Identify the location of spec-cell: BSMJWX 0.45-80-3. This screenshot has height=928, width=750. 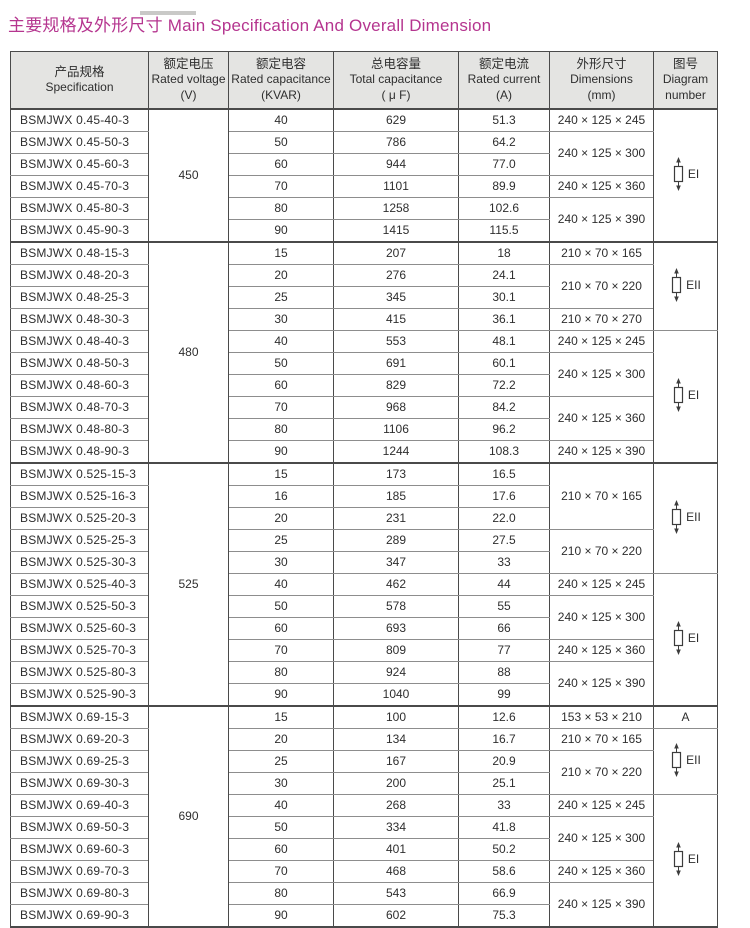
(79, 209).